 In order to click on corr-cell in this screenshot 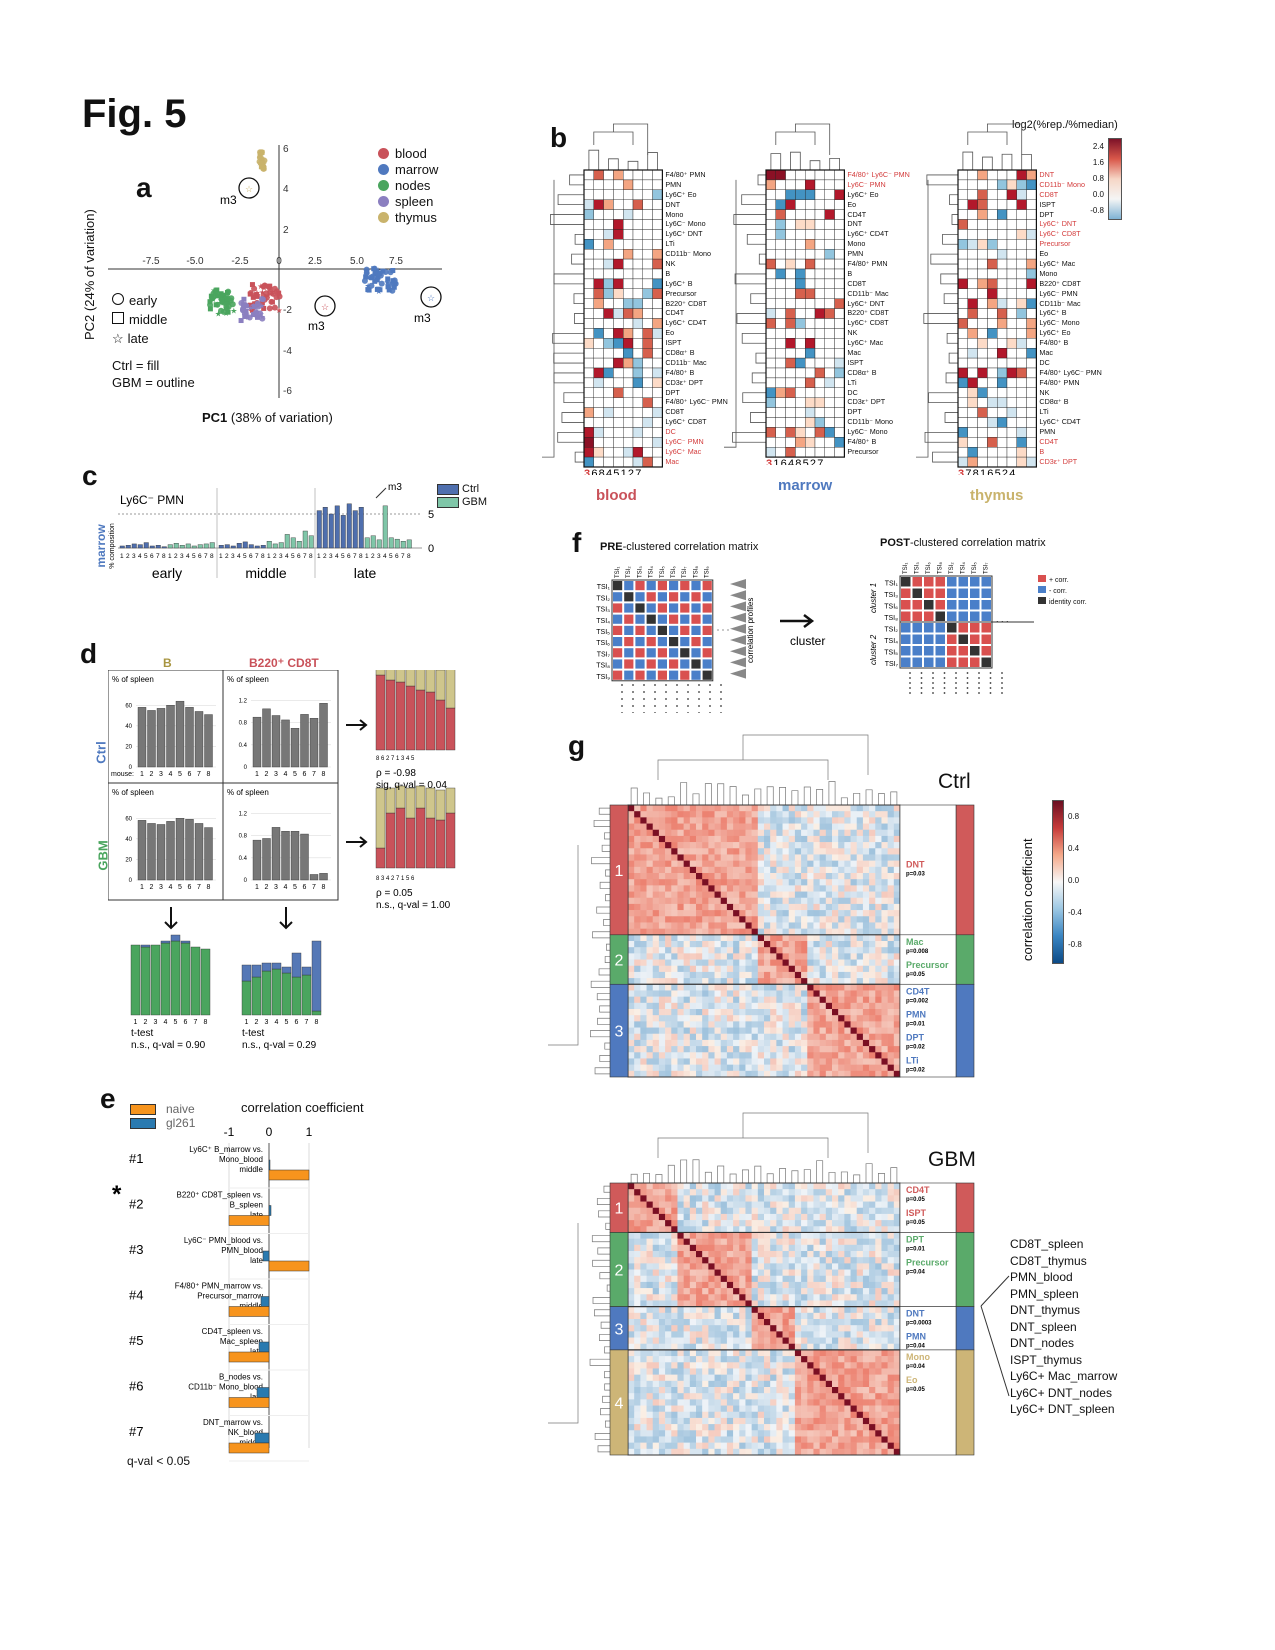, I will do `click(917, 639)`.